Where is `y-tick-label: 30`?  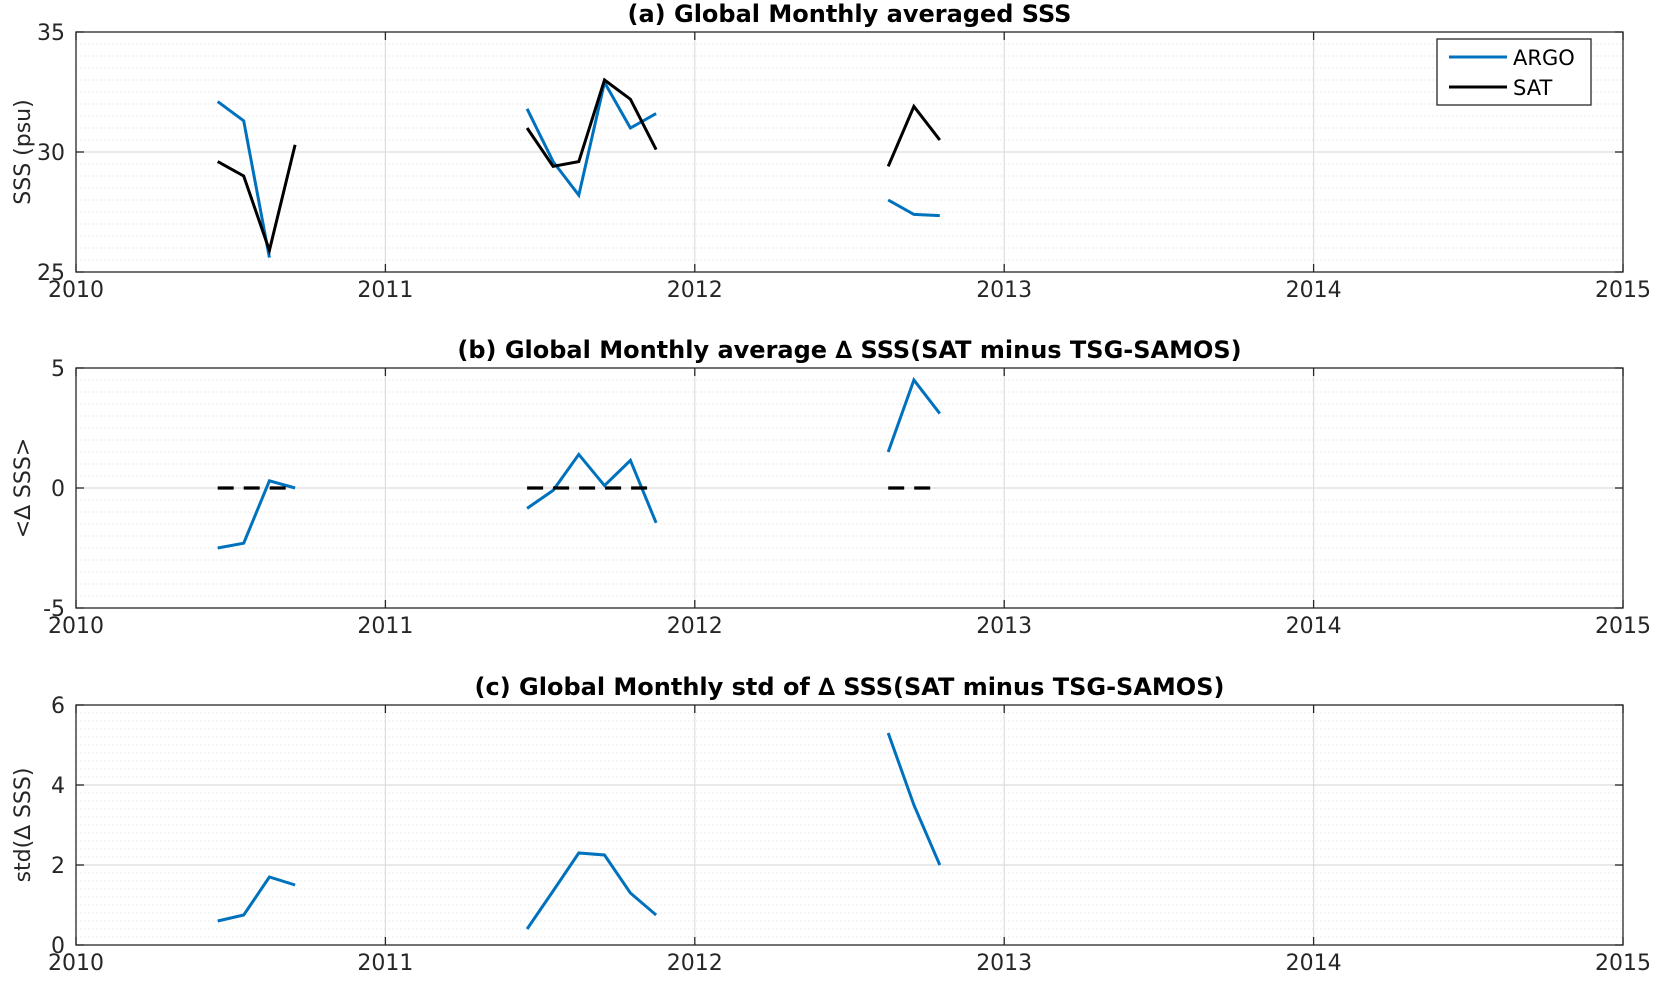
y-tick-label: 30 is located at coordinates (51, 153).